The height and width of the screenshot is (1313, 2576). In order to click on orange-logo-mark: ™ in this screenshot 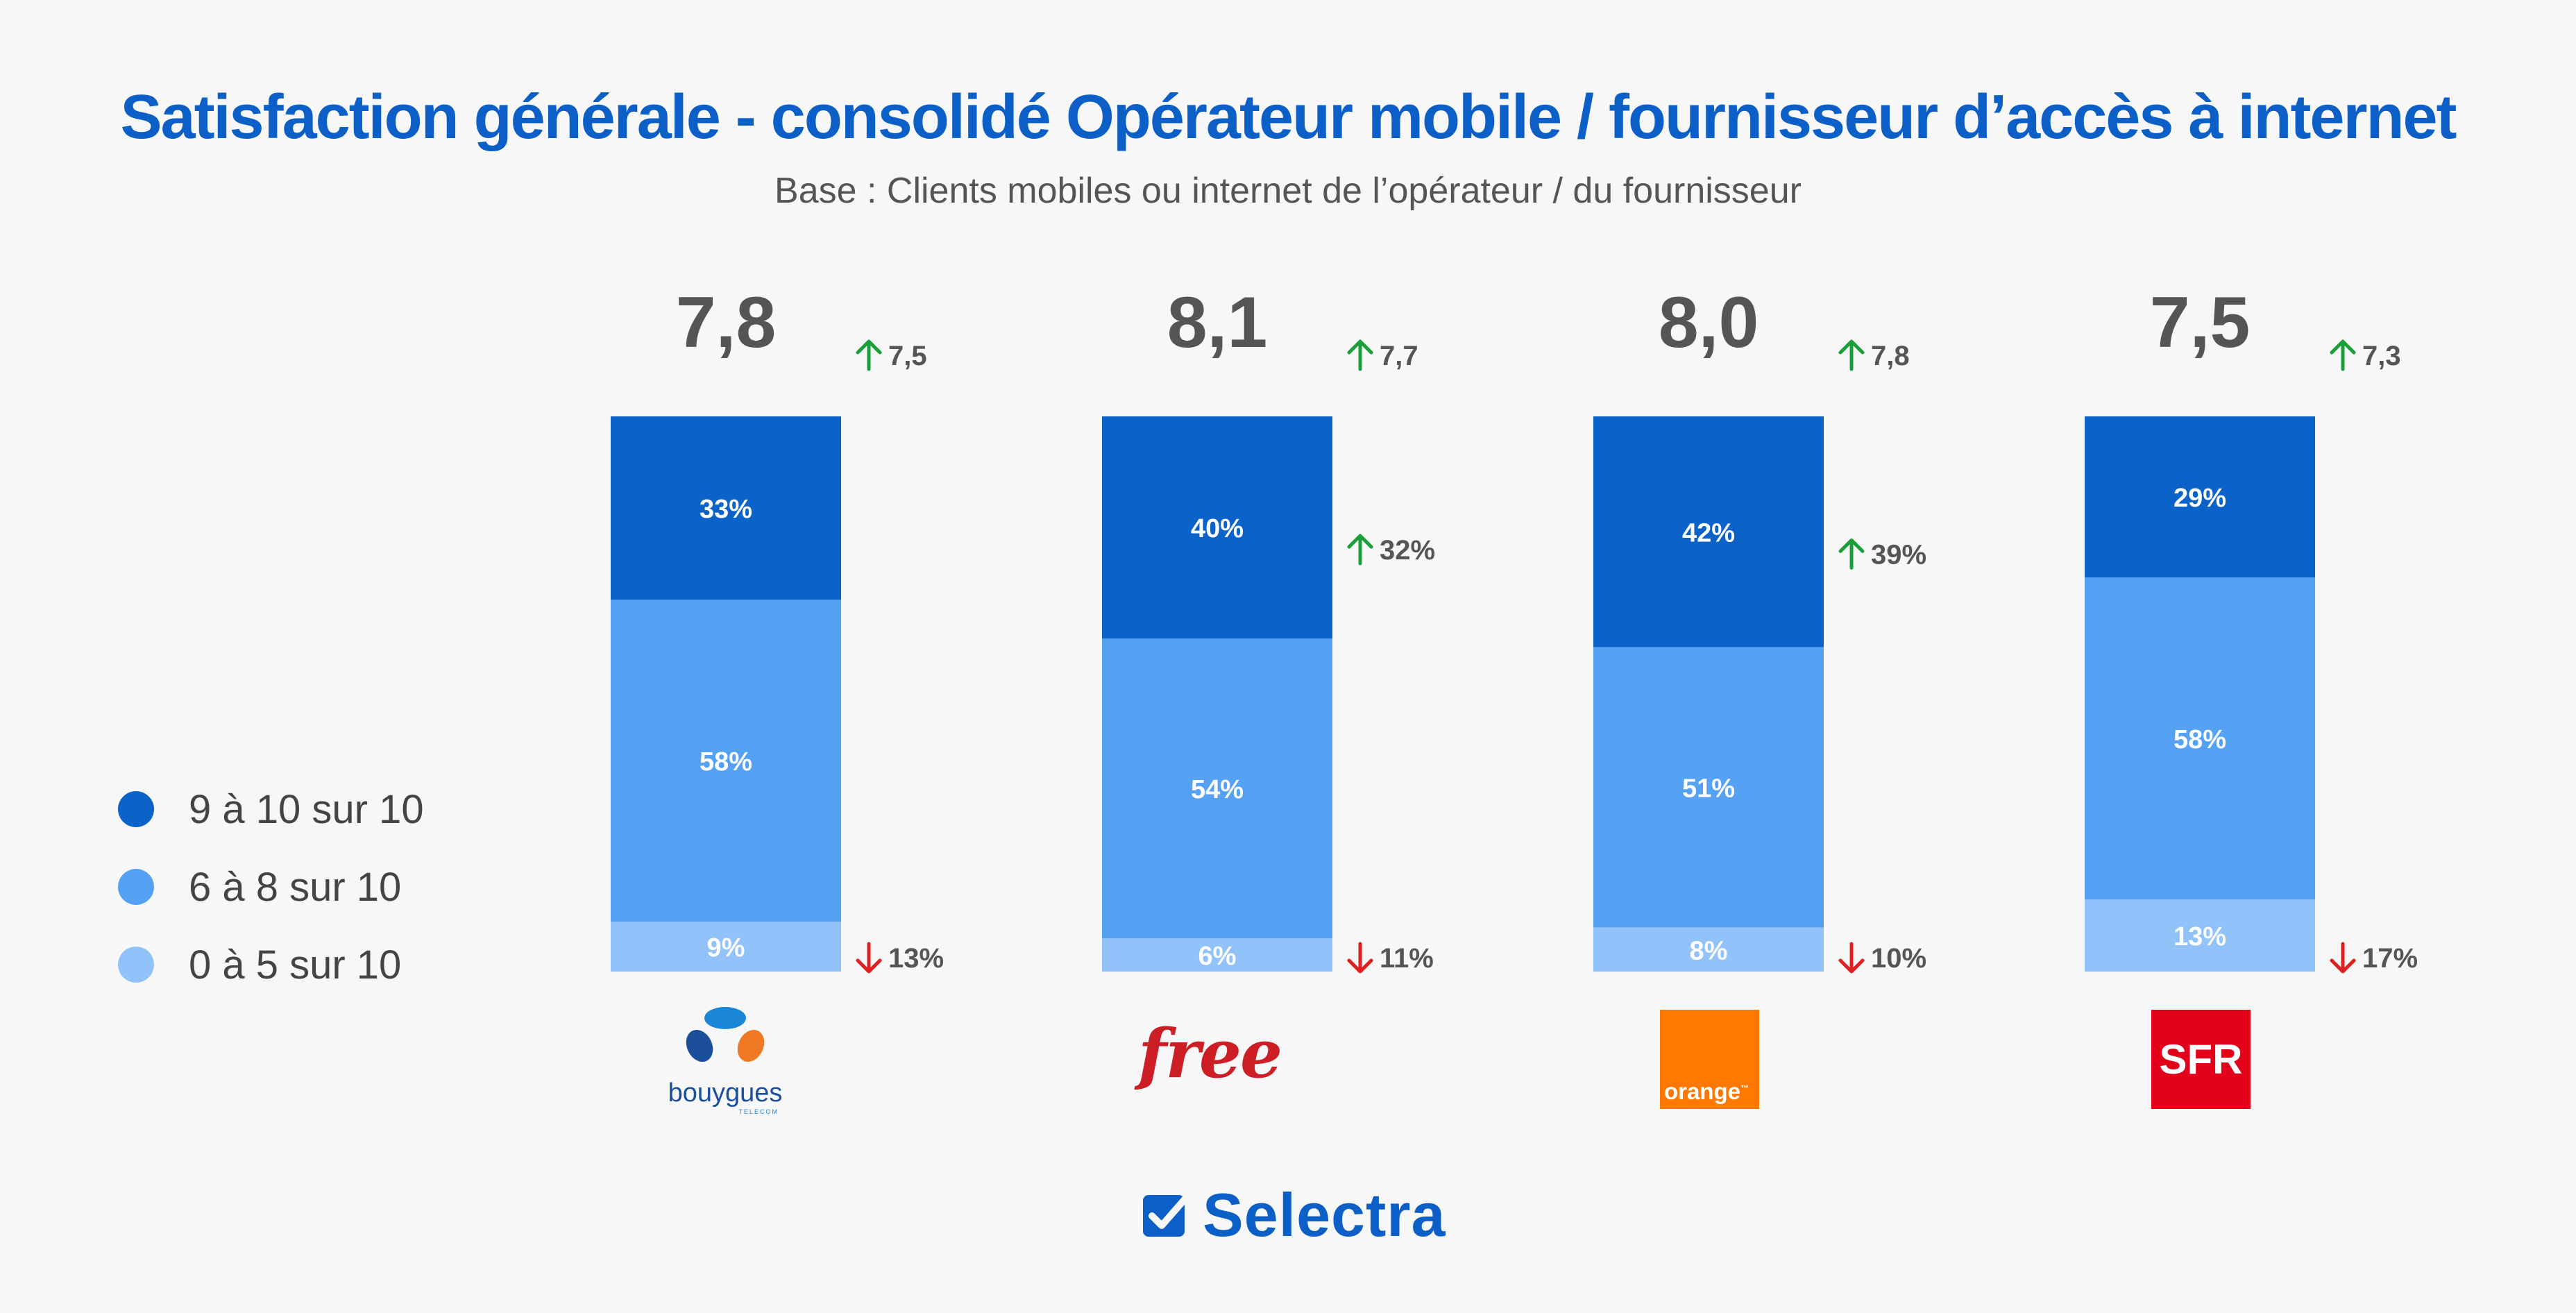, I will do `click(1745, 1088)`.